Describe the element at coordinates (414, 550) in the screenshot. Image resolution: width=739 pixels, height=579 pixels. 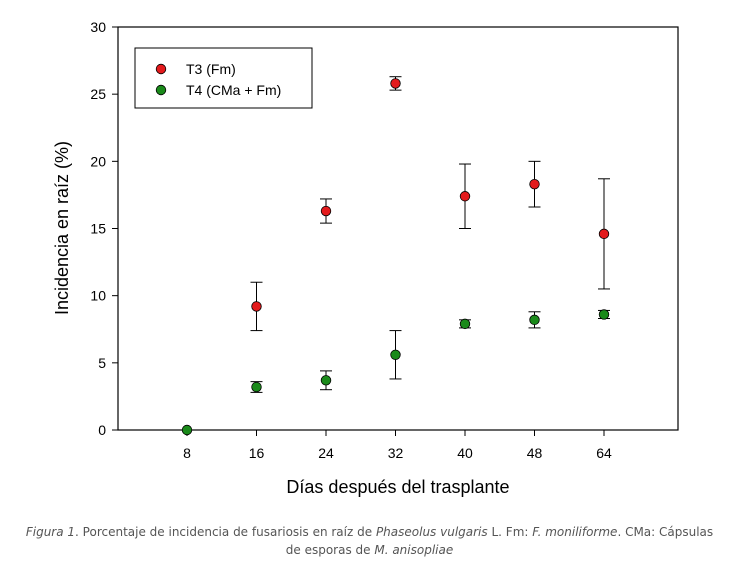
I see `caption-agent: M. anisopliae` at that location.